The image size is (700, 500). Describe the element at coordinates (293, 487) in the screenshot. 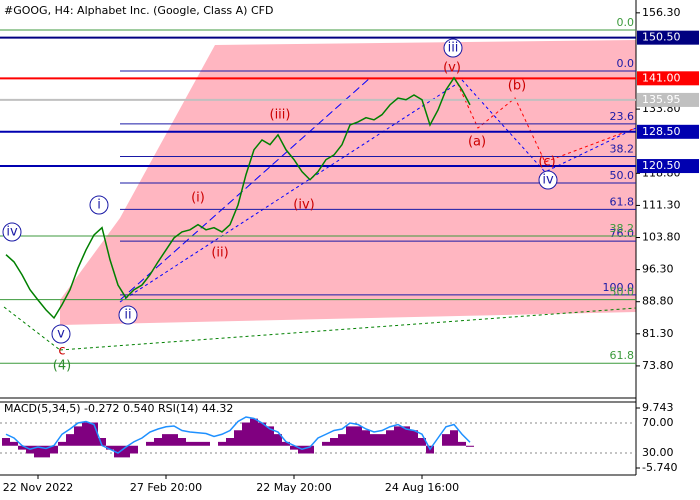

I see `x-tick-label: 22 May 20:00` at that location.